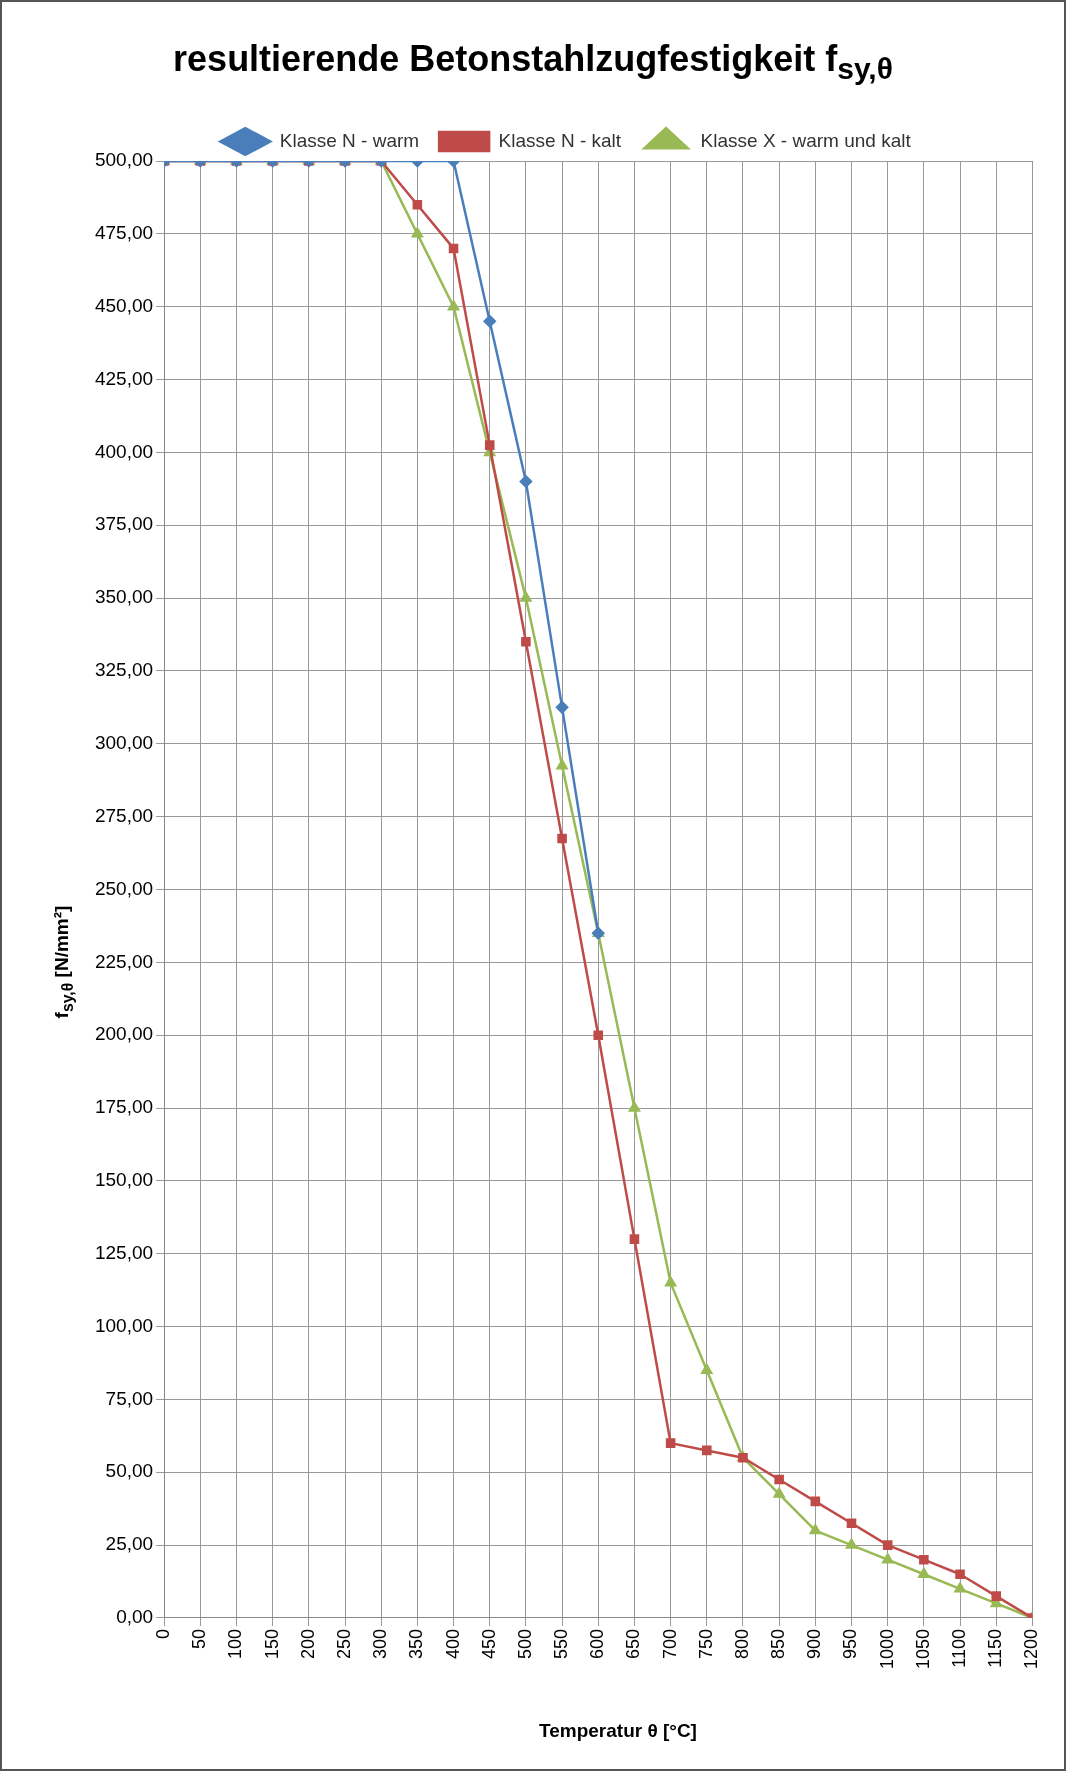 The height and width of the screenshot is (1771, 1066). What do you see at coordinates (850, 1643) in the screenshot?
I see `x-tick-label: 950` at bounding box center [850, 1643].